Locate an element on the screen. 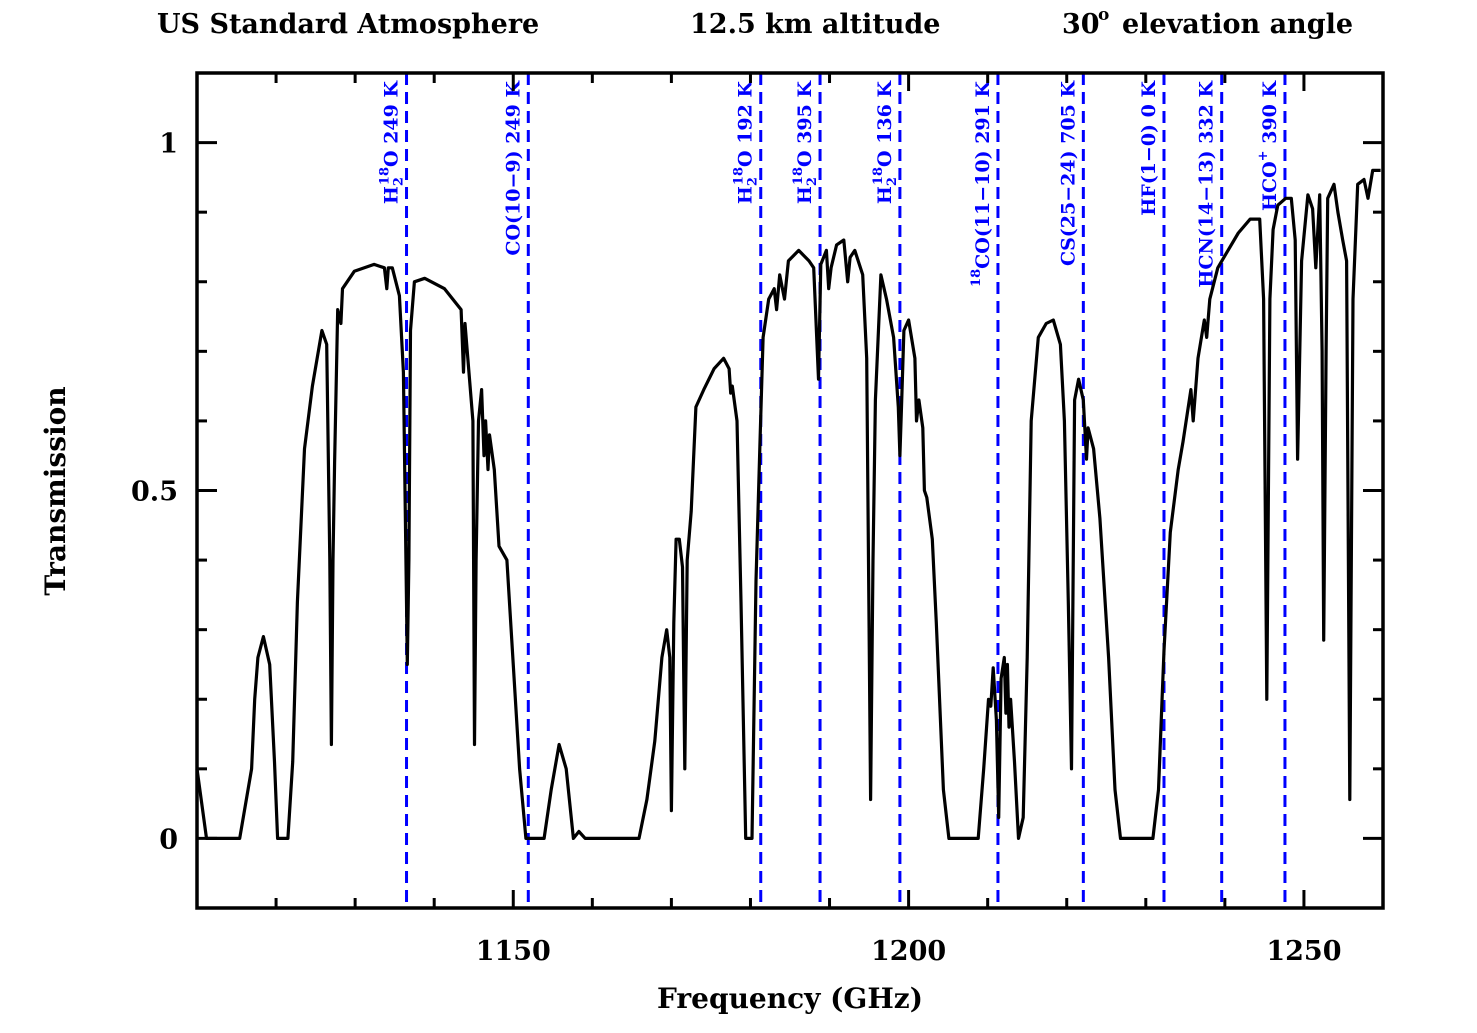 The height and width of the screenshot is (1033, 1477). y-tick-label-1: 1 is located at coordinates (168, 144).